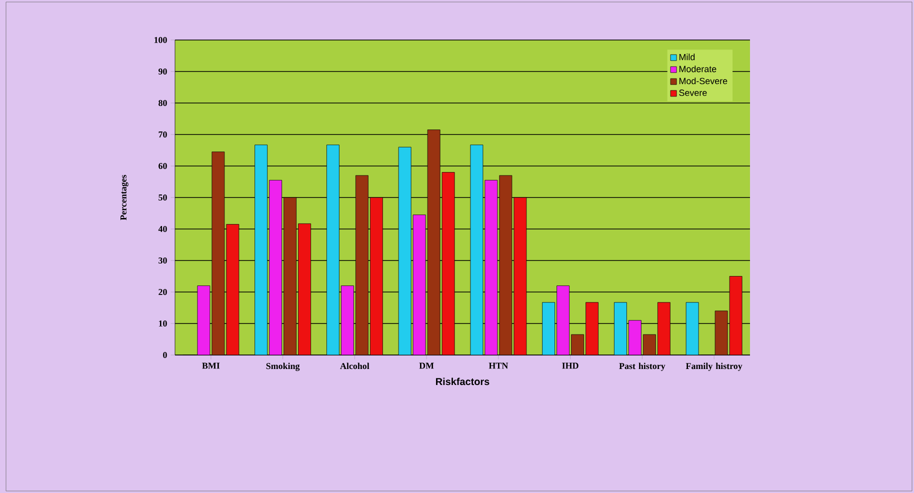 The width and height of the screenshot is (914, 493). What do you see at coordinates (162, 229) in the screenshot?
I see `y-tick-label: 40` at bounding box center [162, 229].